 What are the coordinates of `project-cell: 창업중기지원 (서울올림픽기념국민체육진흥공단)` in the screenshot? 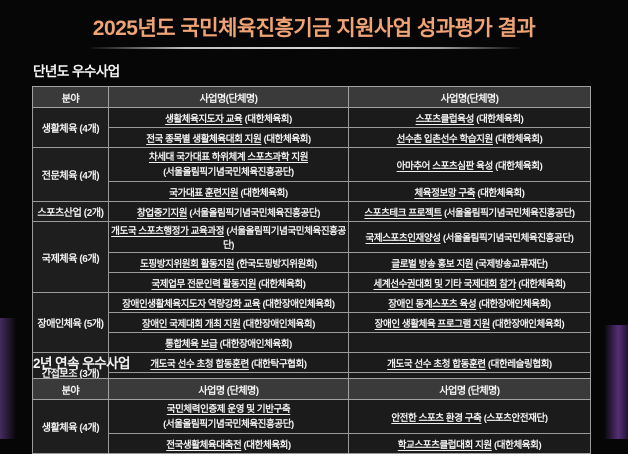 It's located at (228, 211).